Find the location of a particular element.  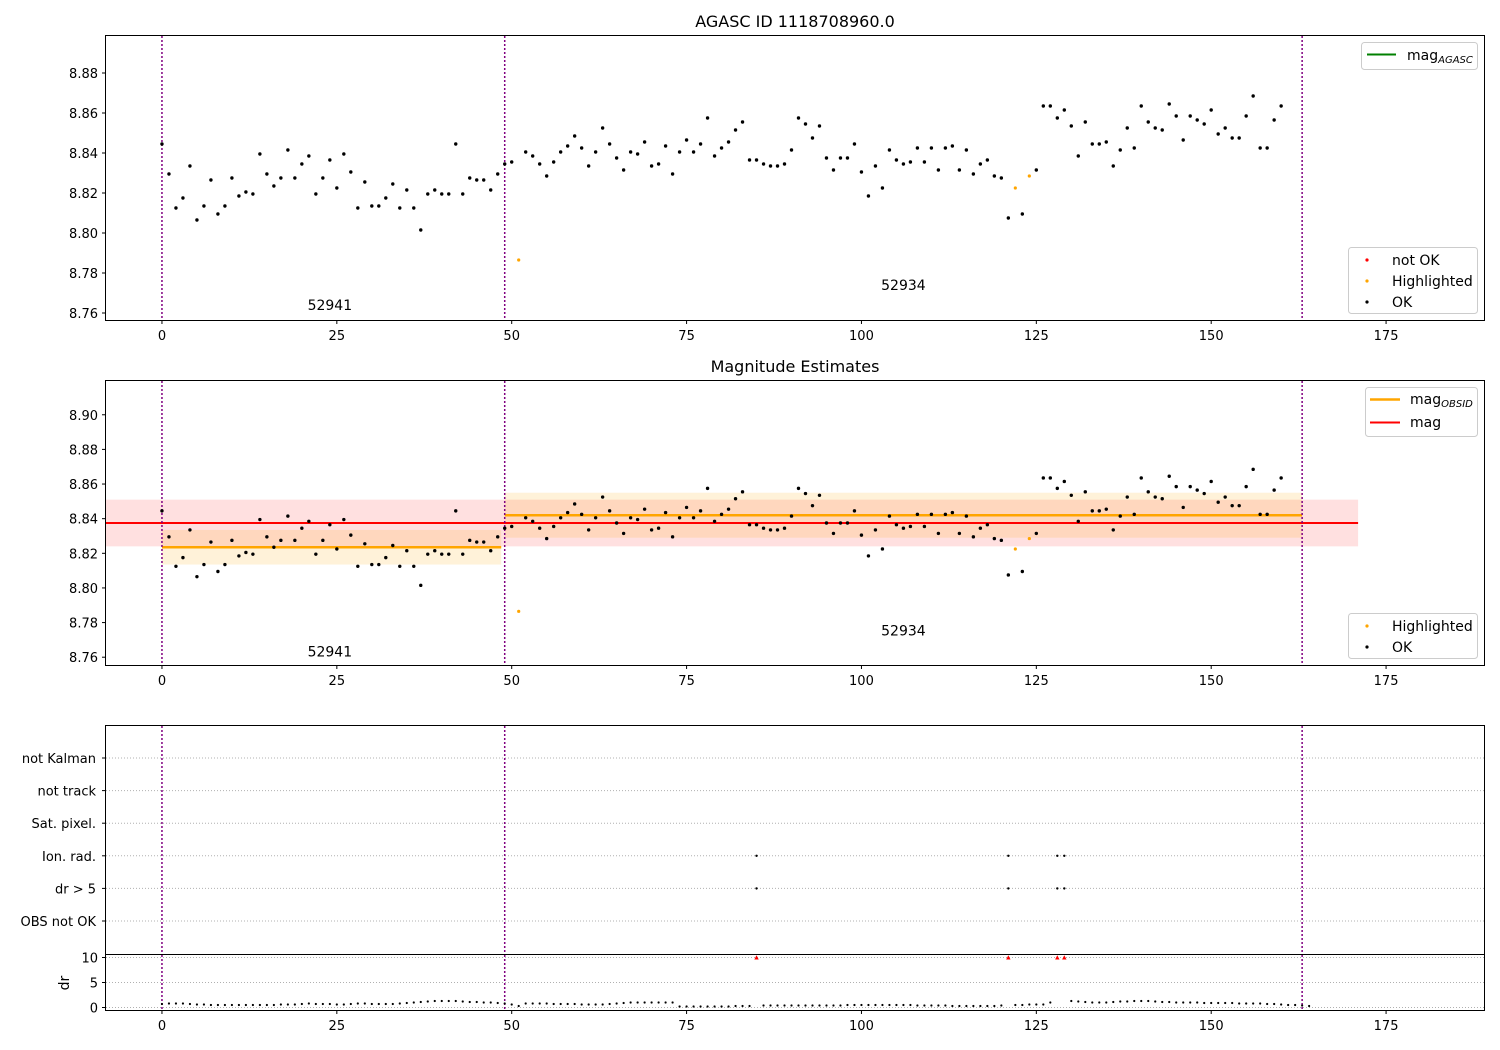

flag-row-label: not Kalman is located at coordinates (59, 759).